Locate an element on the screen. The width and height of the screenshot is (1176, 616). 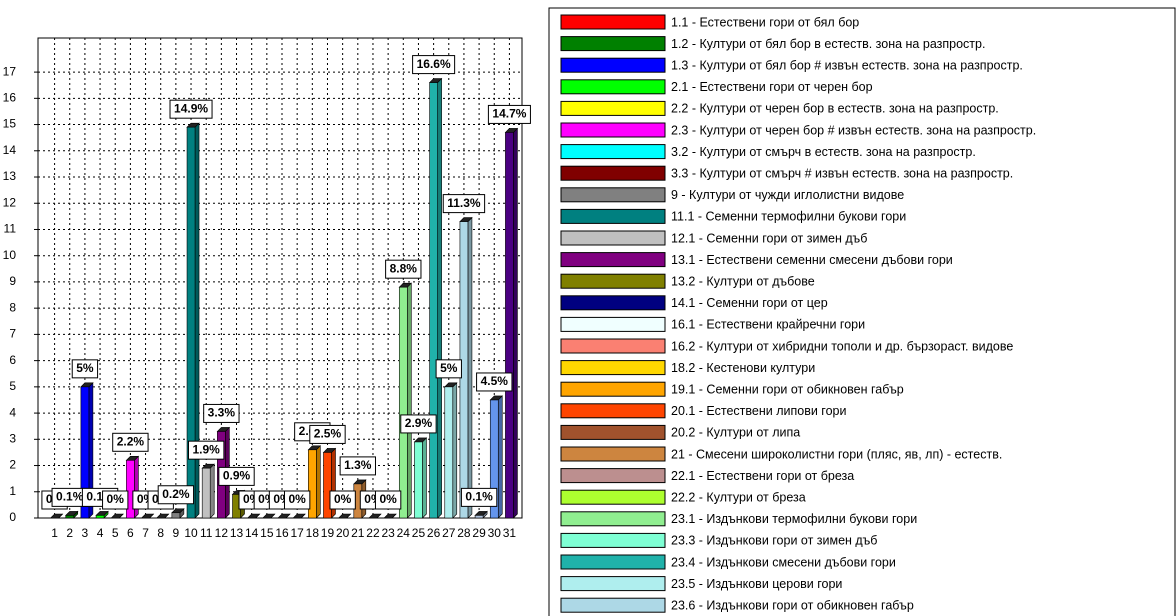
y-tick-label: 15 is located at coordinates (10, 124).